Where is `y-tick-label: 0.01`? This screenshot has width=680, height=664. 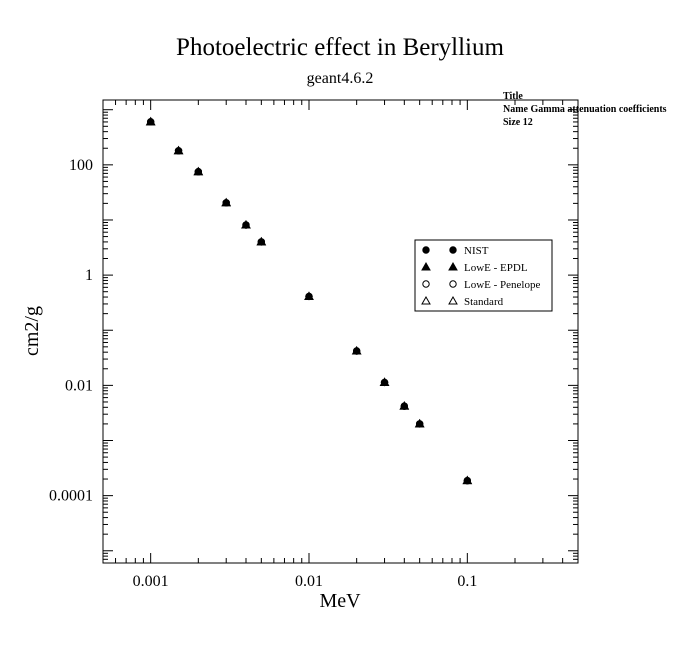
y-tick-label: 0.01 is located at coordinates (79, 385).